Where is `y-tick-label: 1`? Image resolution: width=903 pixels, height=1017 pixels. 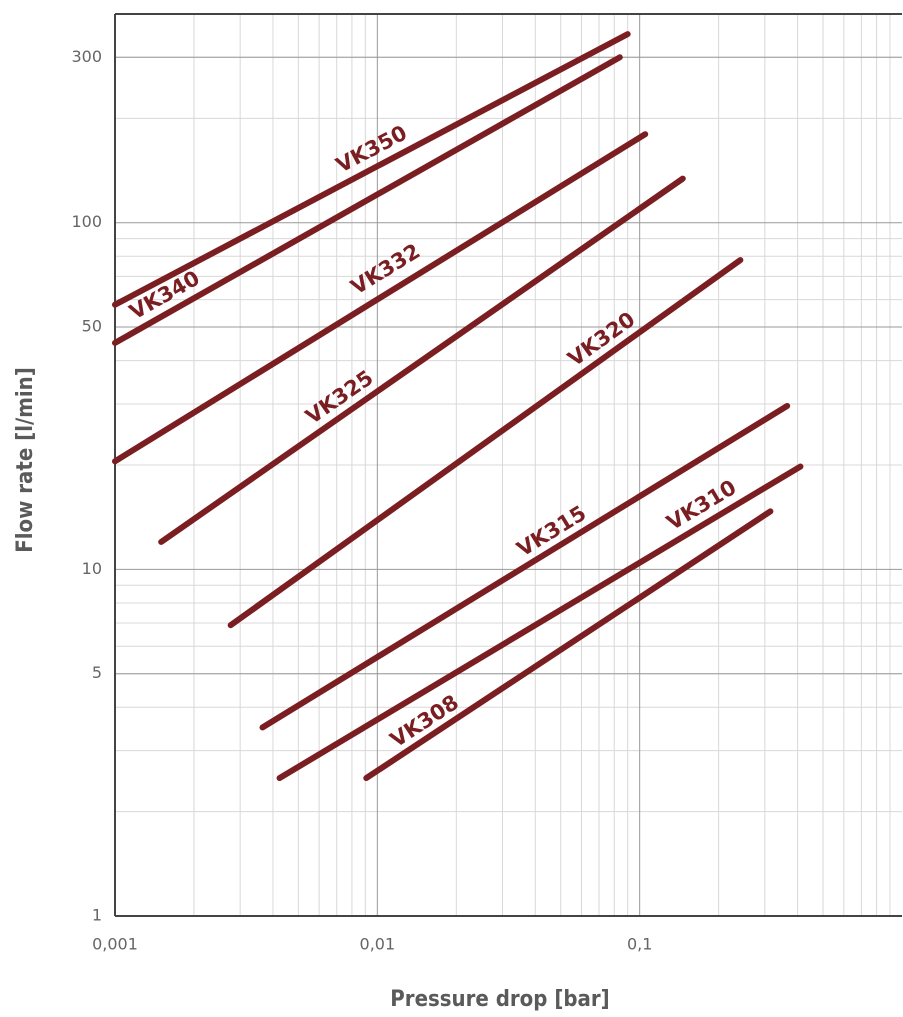 y-tick-label: 1 is located at coordinates (97, 915).